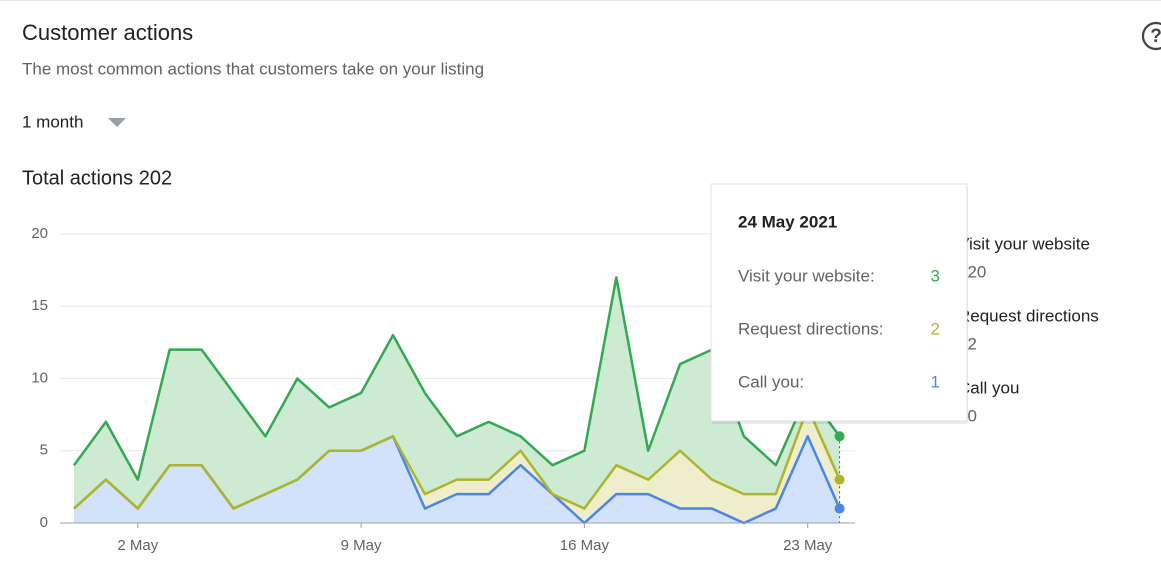 The width and height of the screenshot is (1161, 576). What do you see at coordinates (39, 233) in the screenshot?
I see `y-tick-label: 20` at bounding box center [39, 233].